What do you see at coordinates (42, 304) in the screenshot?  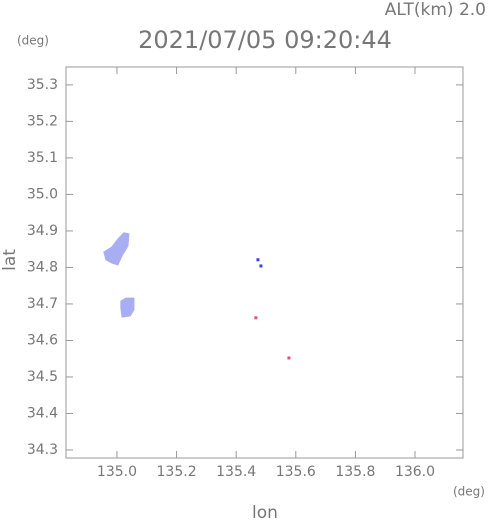 I see `y-tick-label: 34.7` at bounding box center [42, 304].